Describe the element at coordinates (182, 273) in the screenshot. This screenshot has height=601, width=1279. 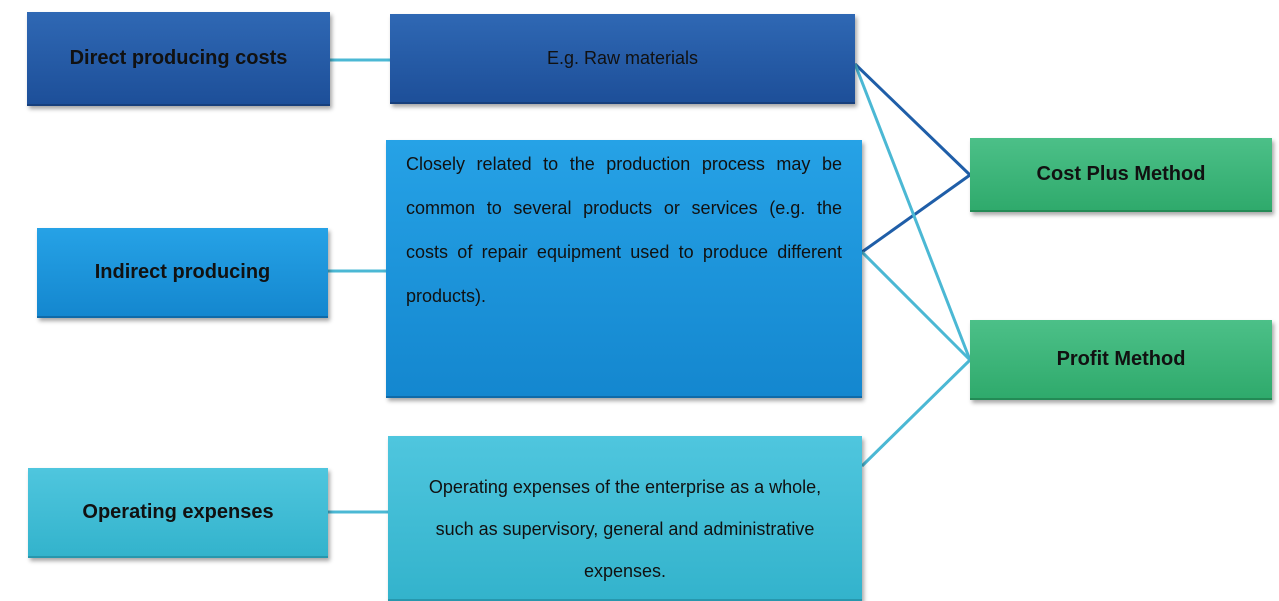
I see `node: Indirect producing` at that location.